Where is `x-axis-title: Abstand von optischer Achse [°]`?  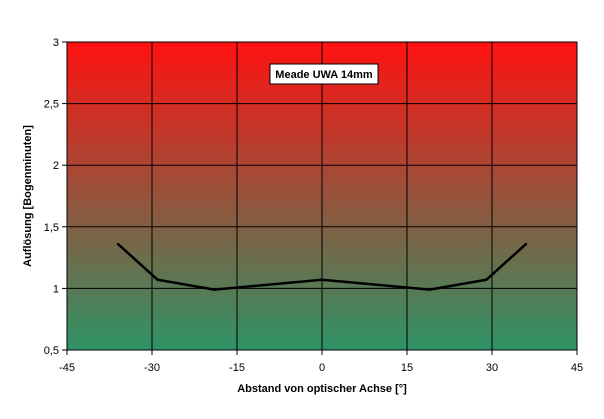 x-axis-title: Abstand von optischer Achse [°] is located at coordinates (322, 389).